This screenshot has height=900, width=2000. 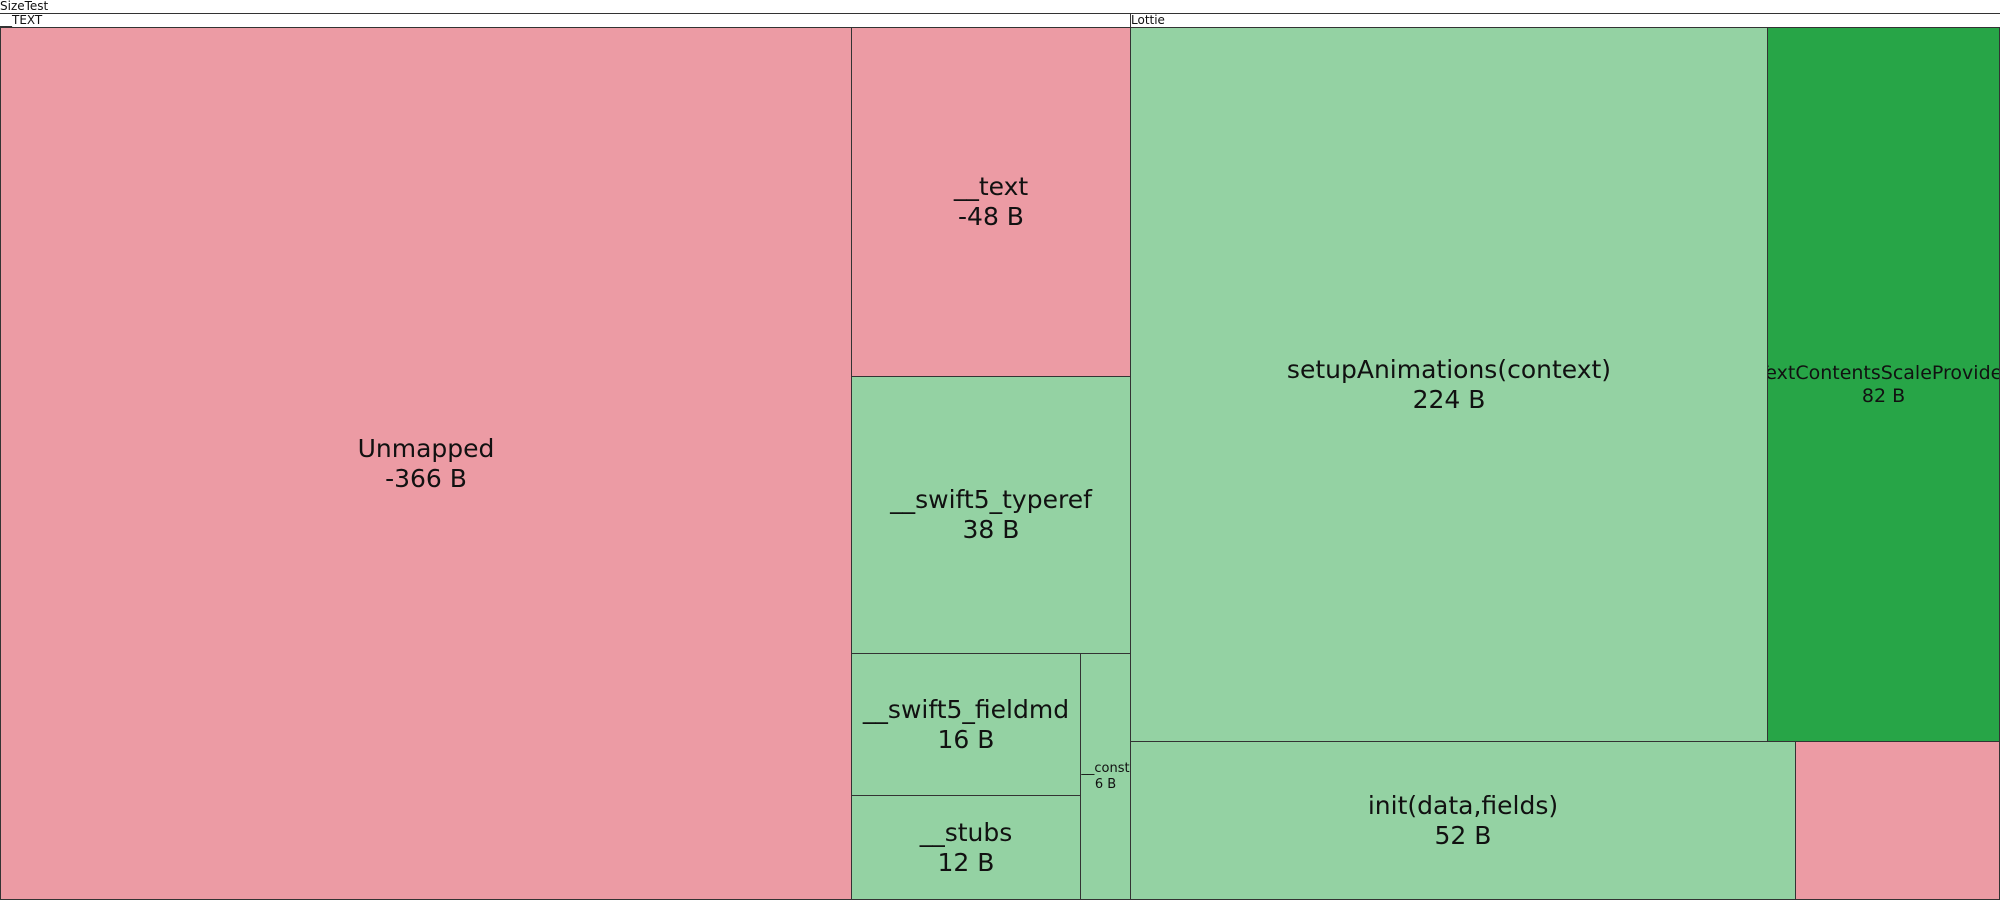 What do you see at coordinates (1463, 805) in the screenshot?
I see `cell-label: init(data,fields)` at bounding box center [1463, 805].